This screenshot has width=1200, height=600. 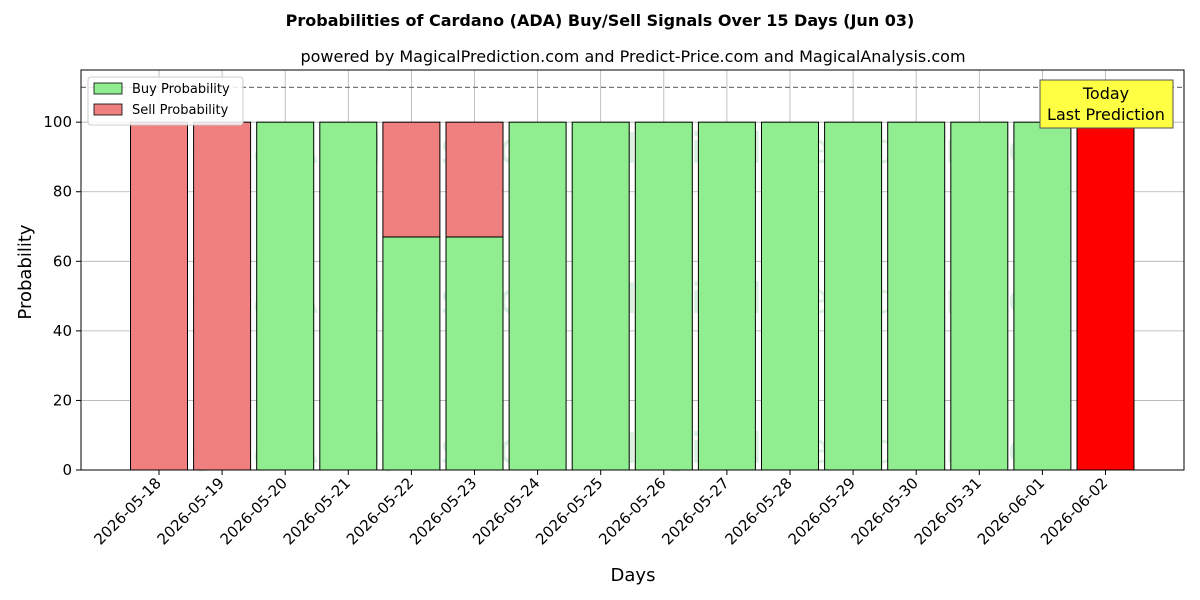 I want to click on y-tick-label: 0, so click(x=67, y=470).